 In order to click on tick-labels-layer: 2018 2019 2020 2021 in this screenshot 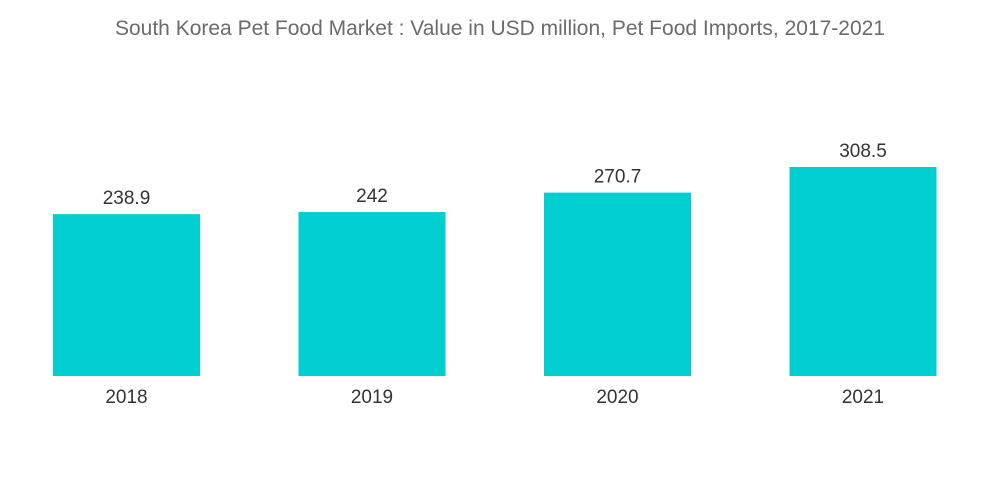, I will do `click(494, 397)`.